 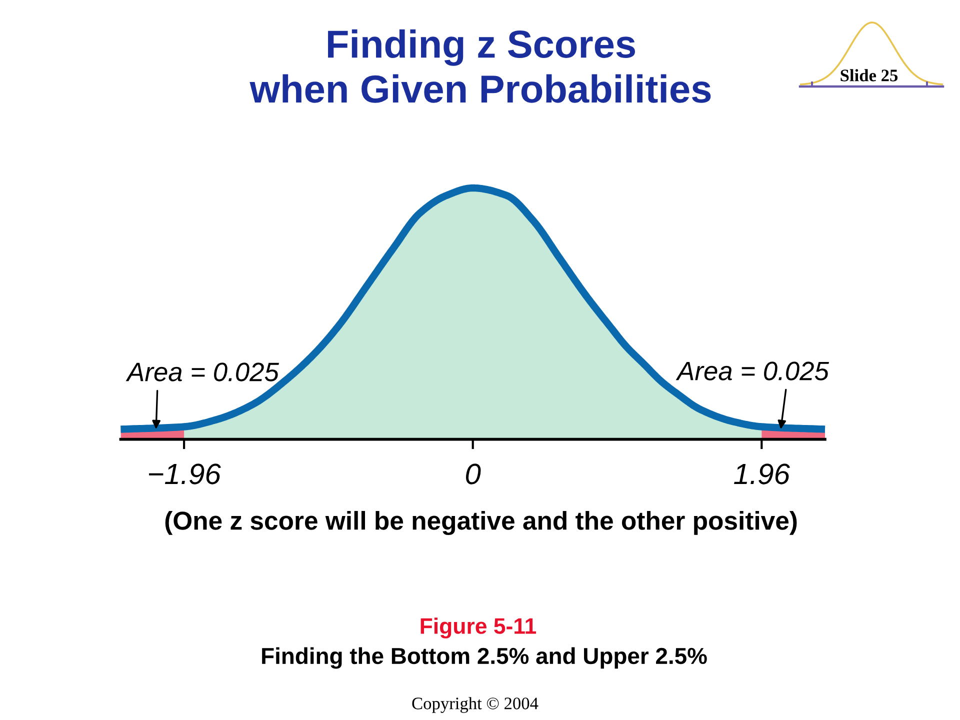 I want to click on chart-title: Finding z Scores when Given Probabilities, so click(x=480, y=66).